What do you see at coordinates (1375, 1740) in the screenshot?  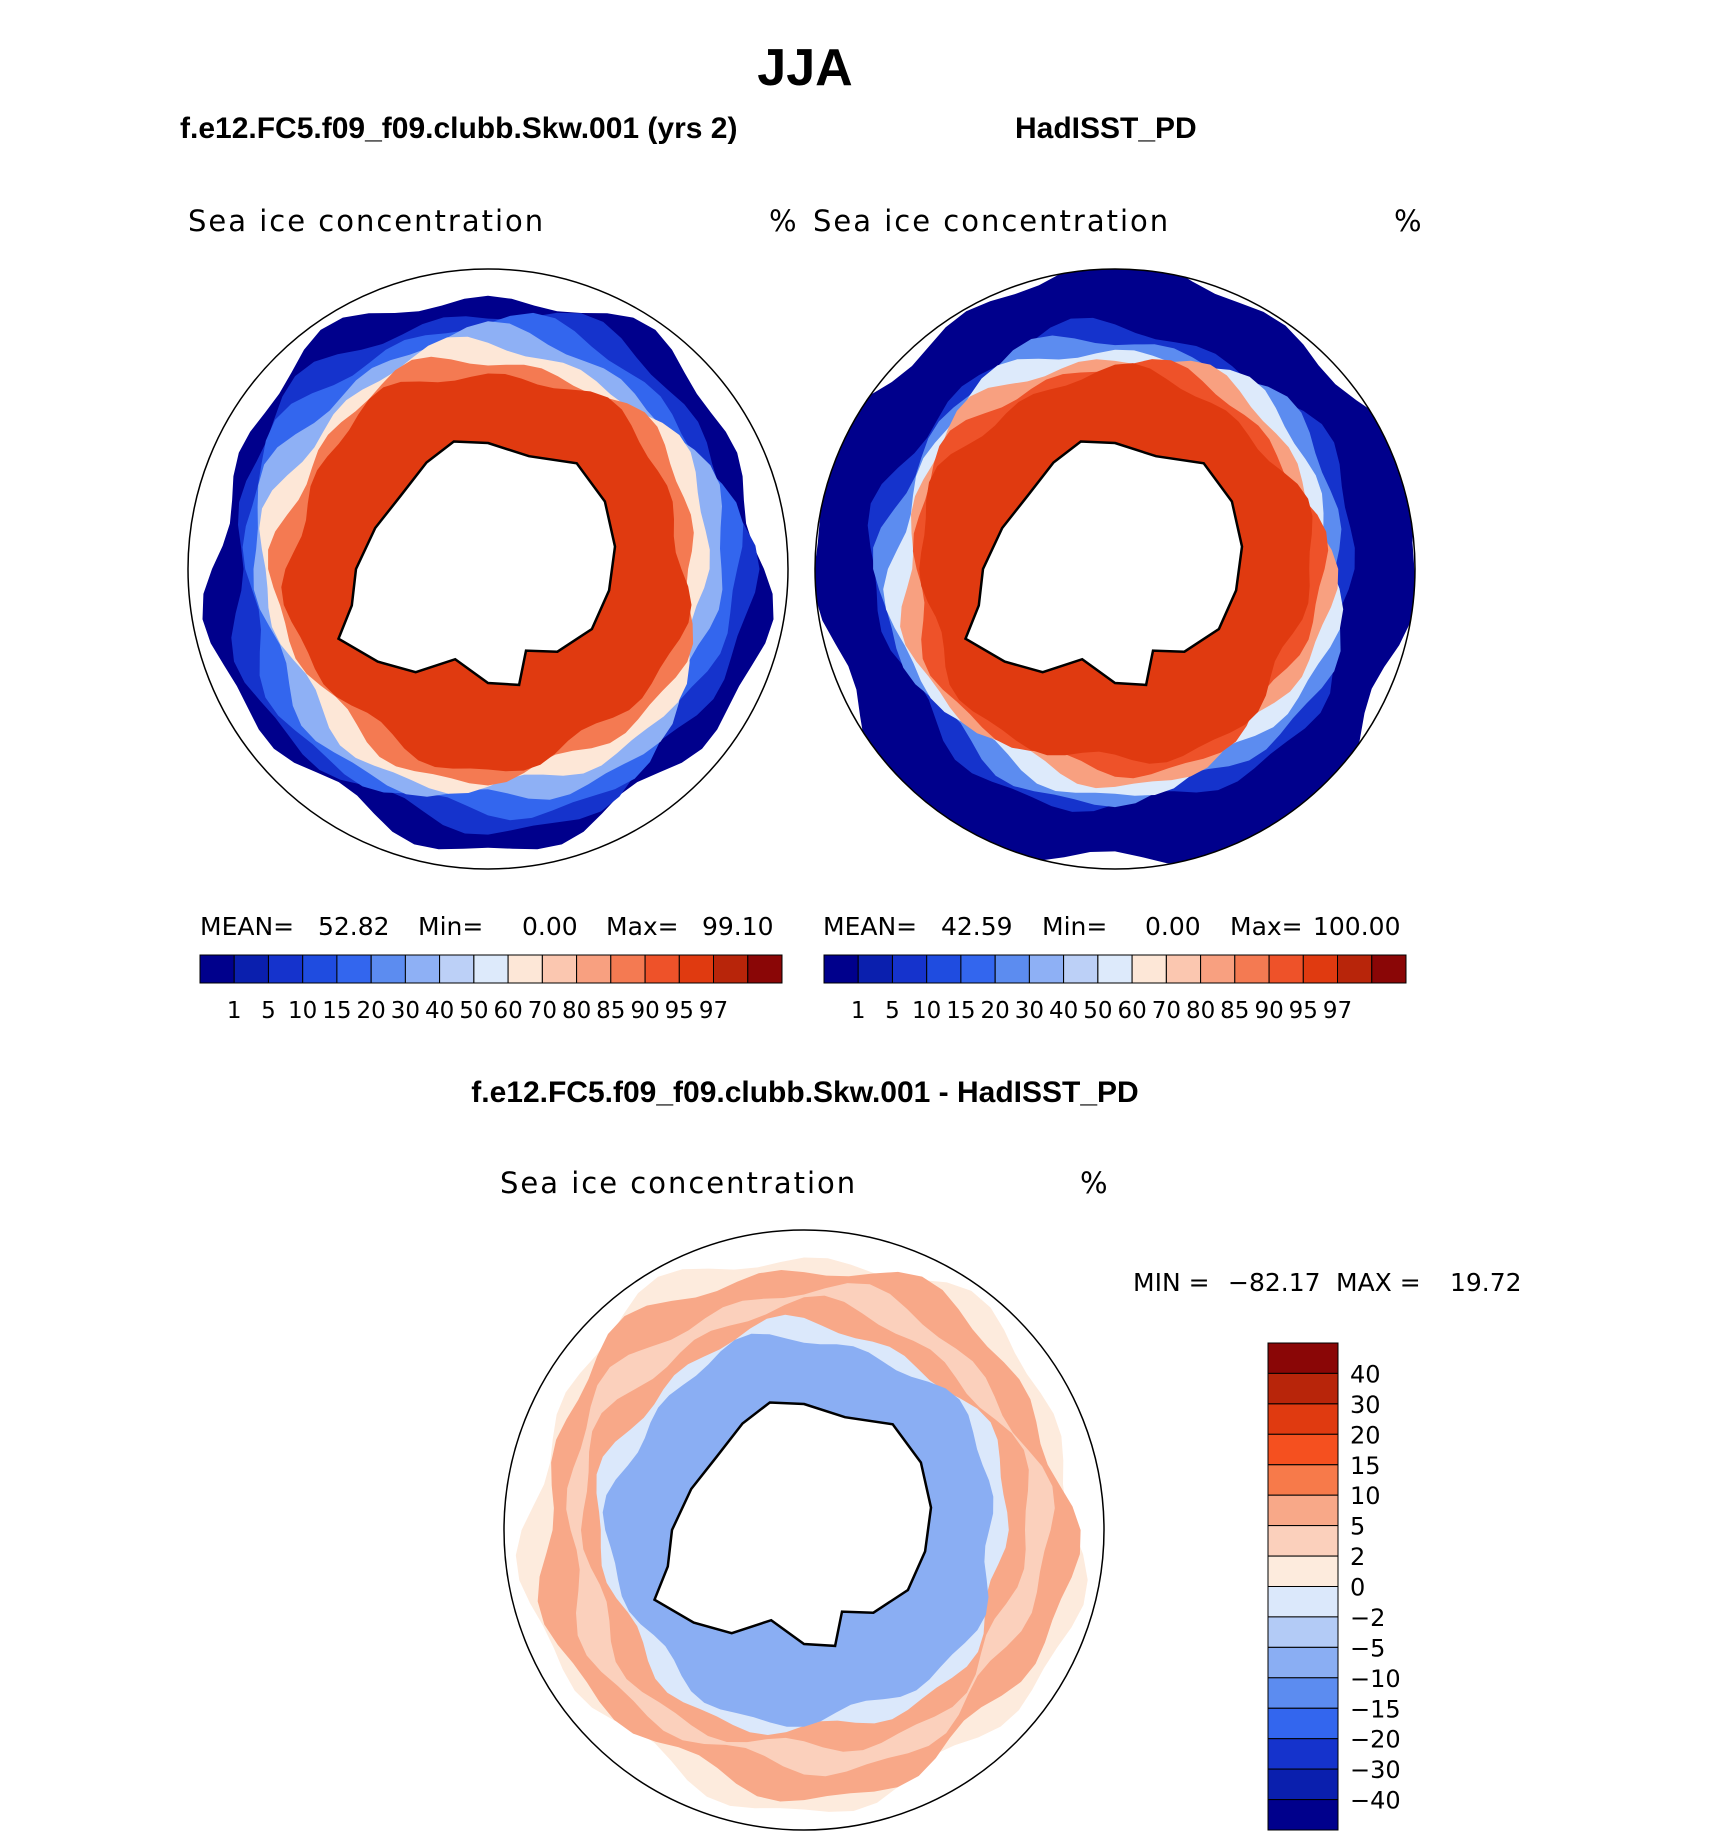 I see `colorbar-tick-label: −20` at bounding box center [1375, 1740].